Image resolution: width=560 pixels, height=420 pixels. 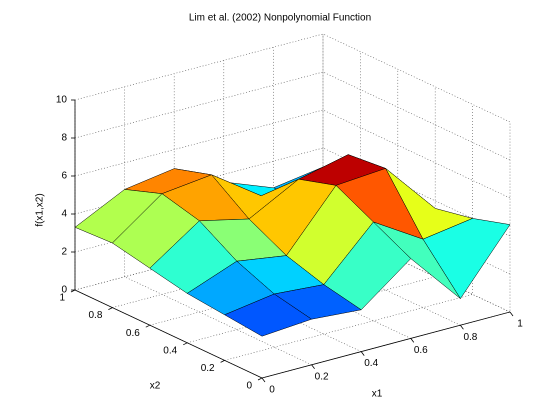 I want to click on z-tick-label: 4, so click(x=64, y=214).